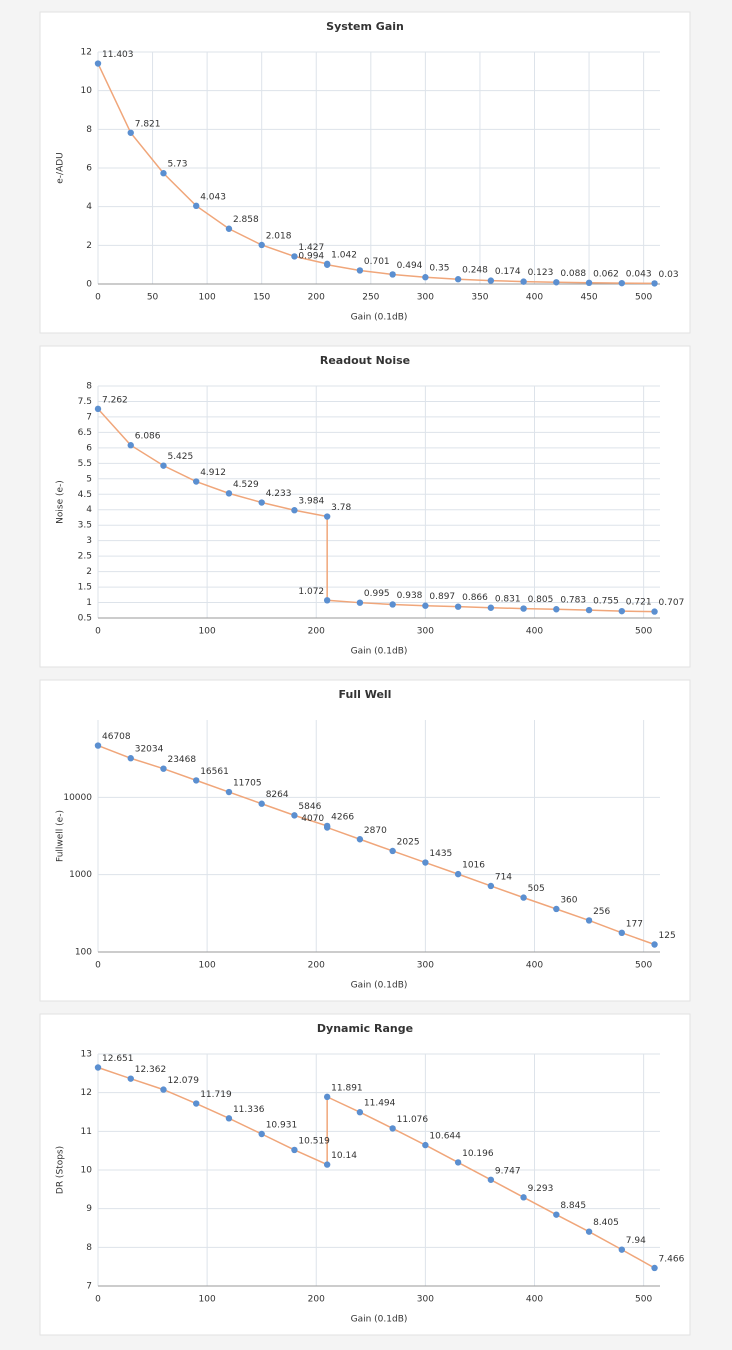 Image resolution: width=732 pixels, height=1350 pixels. Describe the element at coordinates (181, 760) in the screenshot. I see `data-label: 23468` at that location.